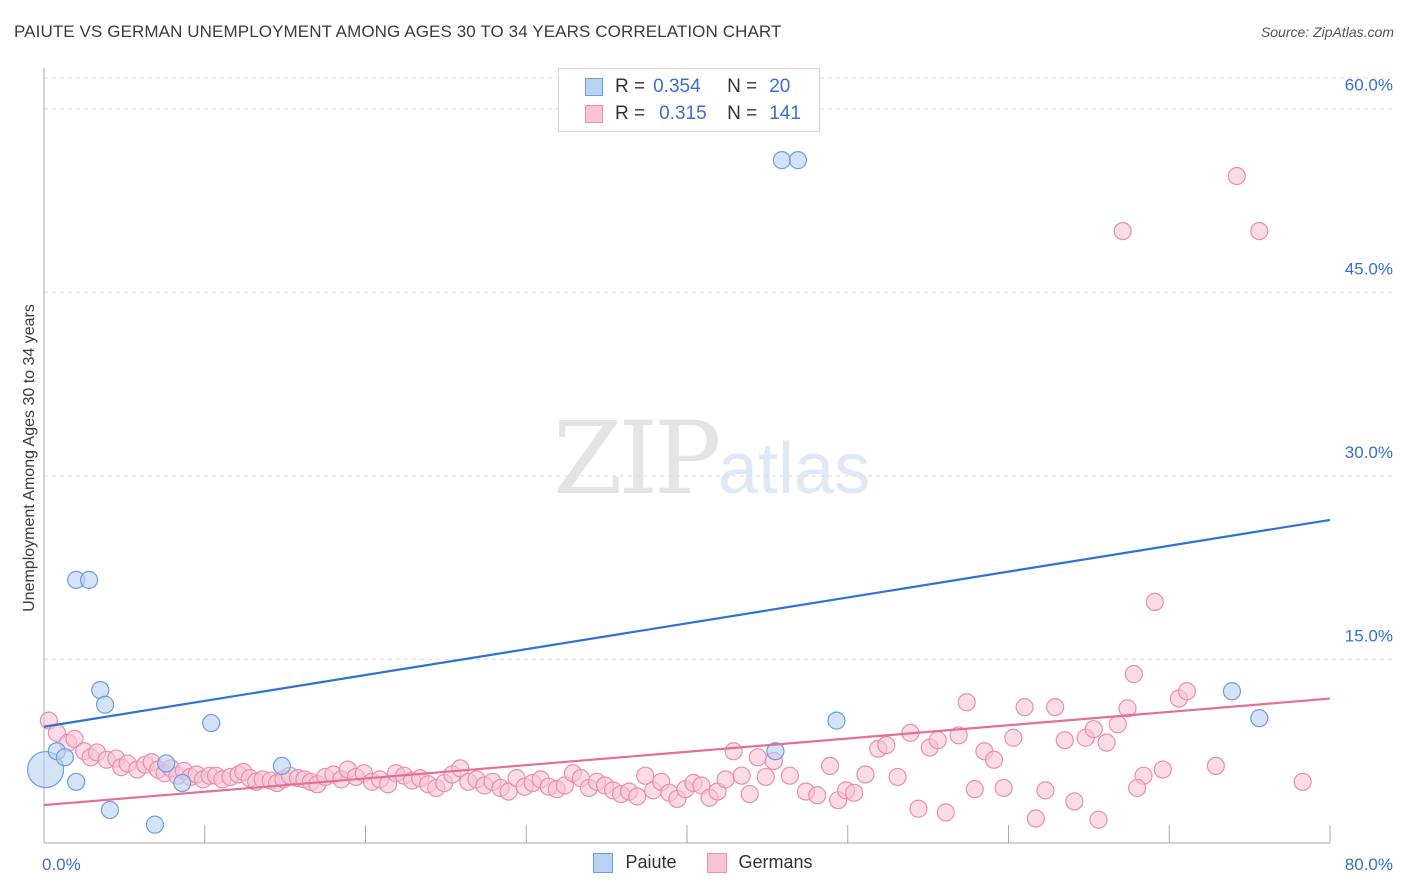  What do you see at coordinates (1369, 452) in the screenshot?
I see `y-tick-label: 30.0%` at bounding box center [1369, 452].